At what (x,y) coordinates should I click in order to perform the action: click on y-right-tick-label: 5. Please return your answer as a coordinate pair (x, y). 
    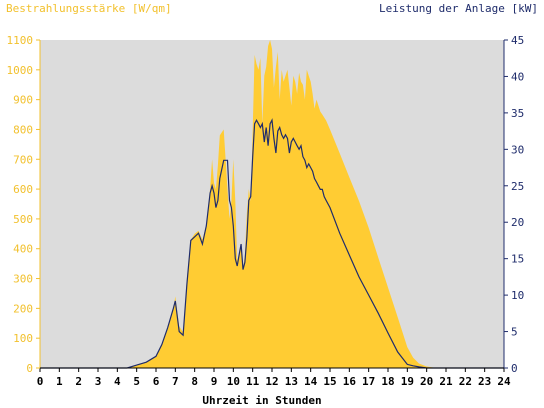
    Looking at the image, I should click on (514, 332).